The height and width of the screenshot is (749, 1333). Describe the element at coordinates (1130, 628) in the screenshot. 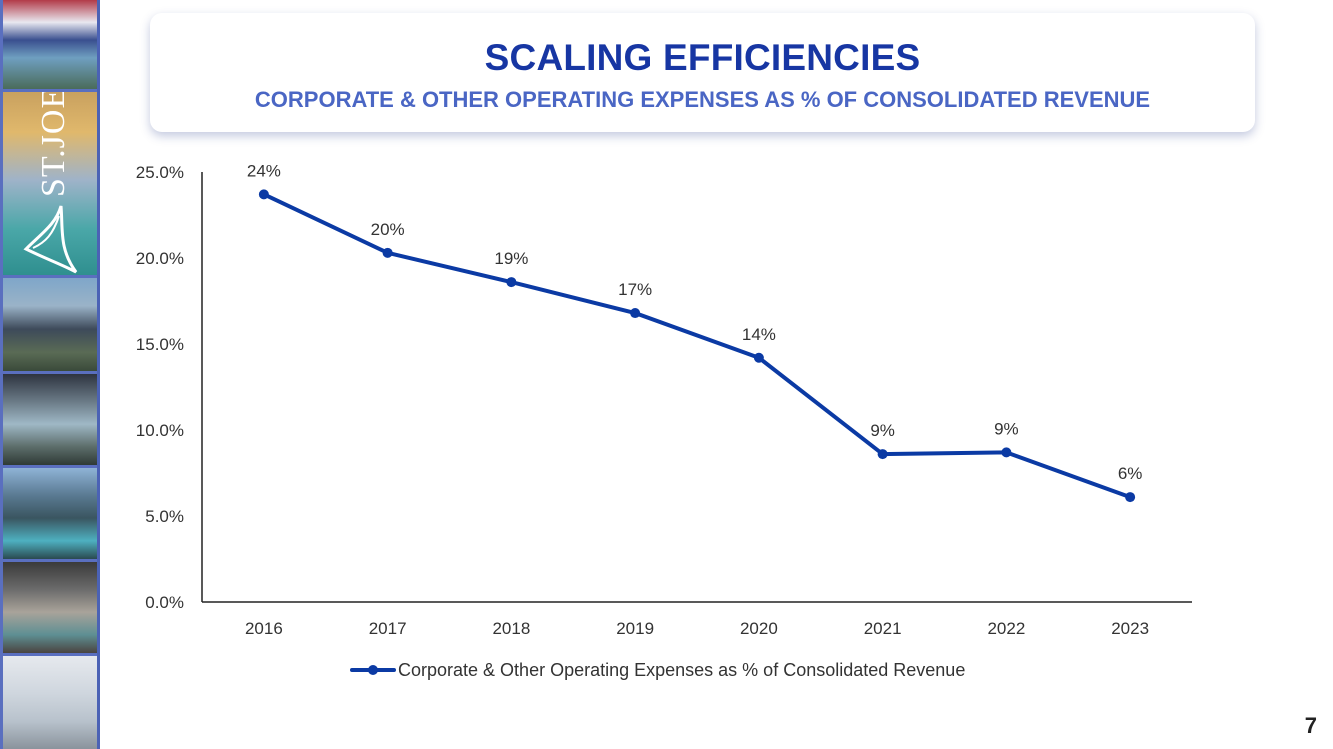

I see `x-tick-label: 2023` at that location.